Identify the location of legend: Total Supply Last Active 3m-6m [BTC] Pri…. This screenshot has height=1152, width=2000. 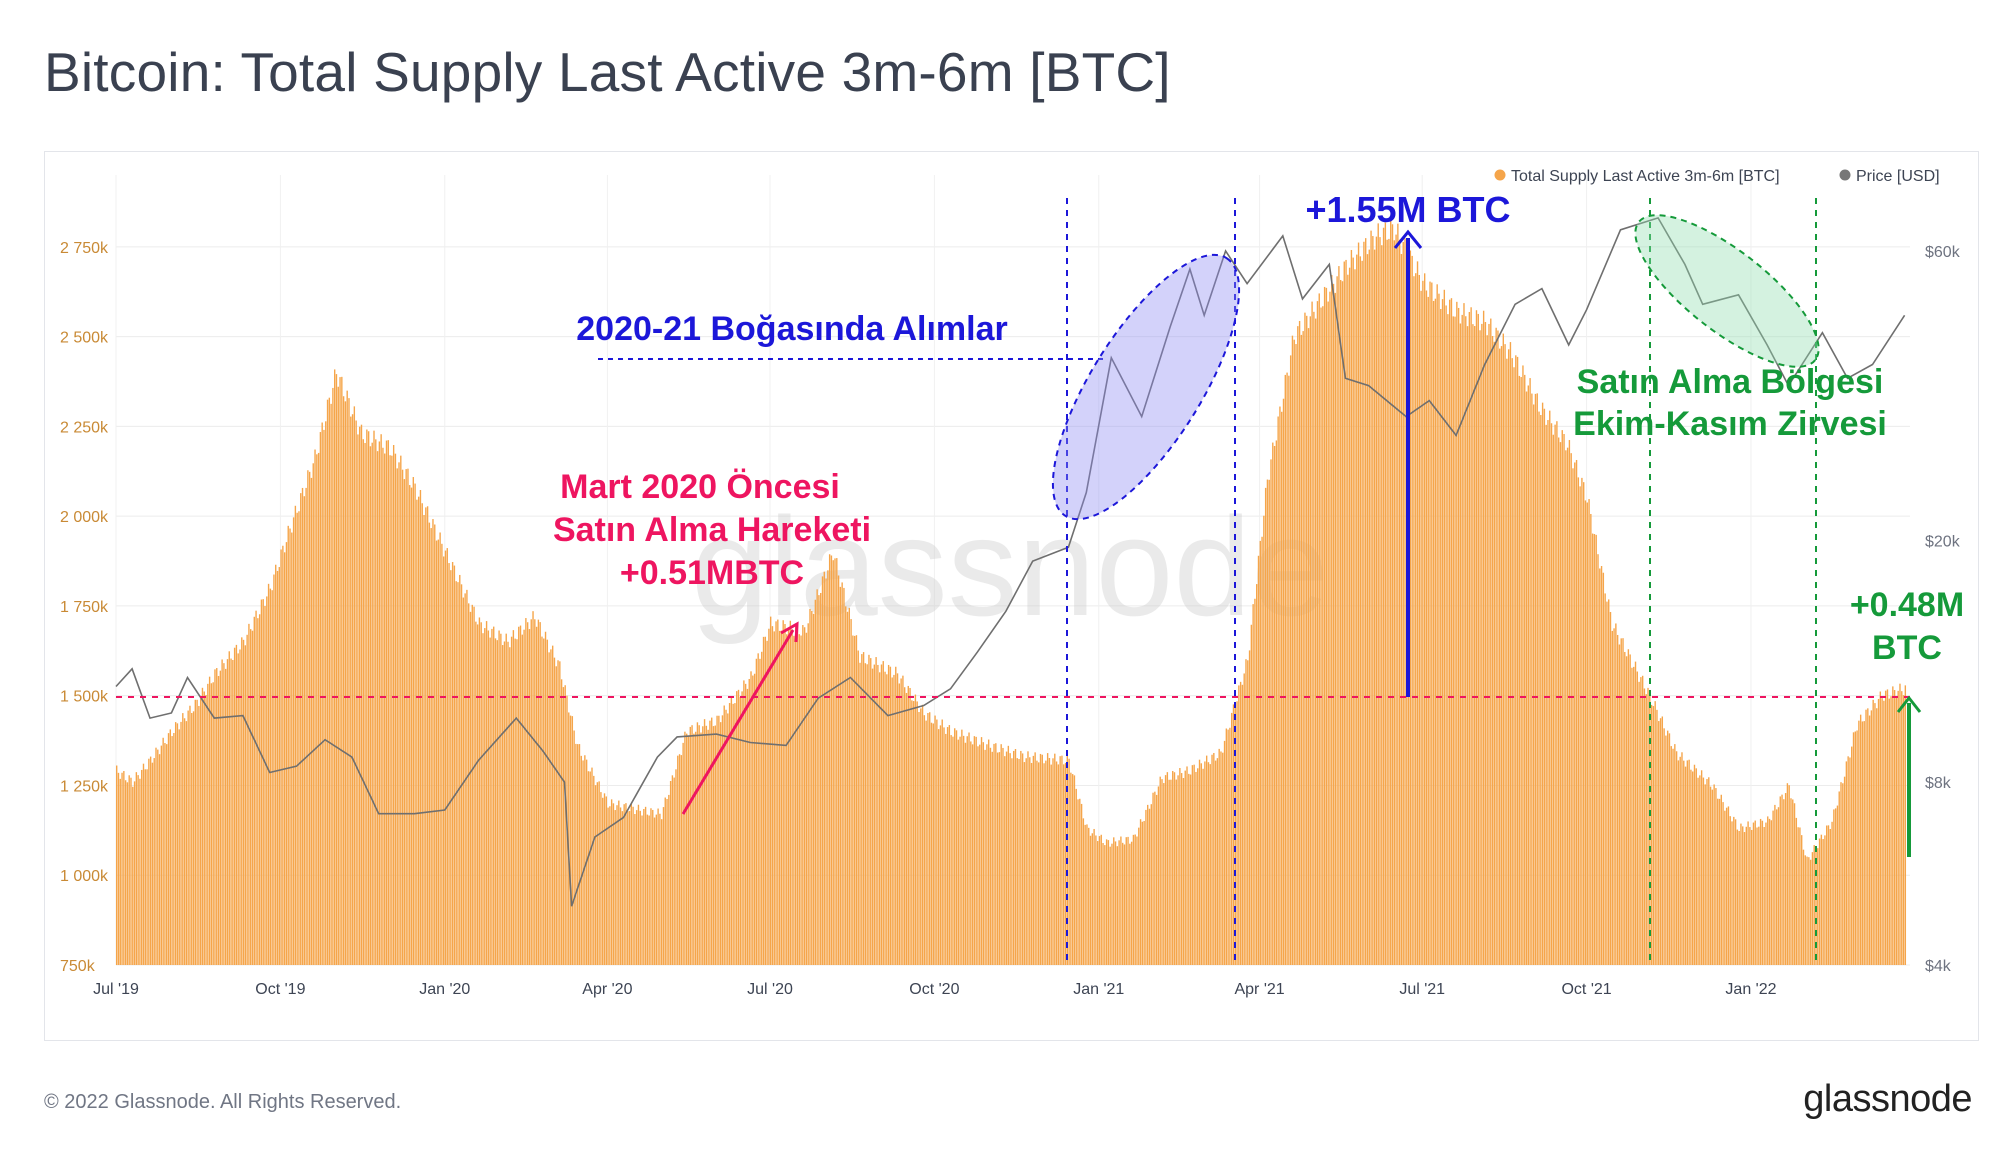
(1717, 176).